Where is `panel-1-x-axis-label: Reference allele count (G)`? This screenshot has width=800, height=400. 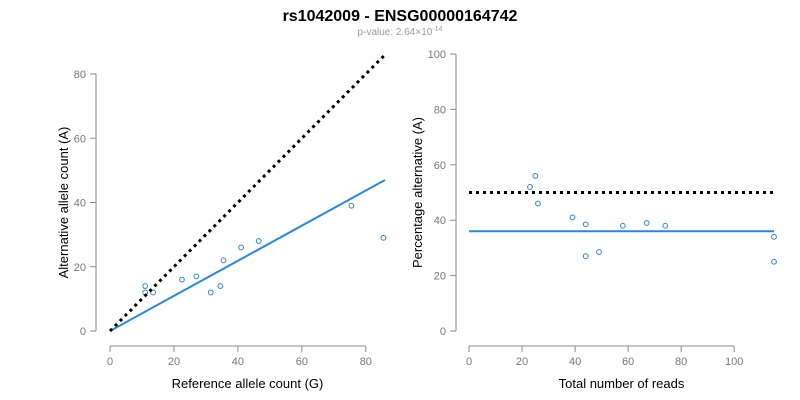 panel-1-x-axis-label: Reference allele count (G) is located at coordinates (248, 383).